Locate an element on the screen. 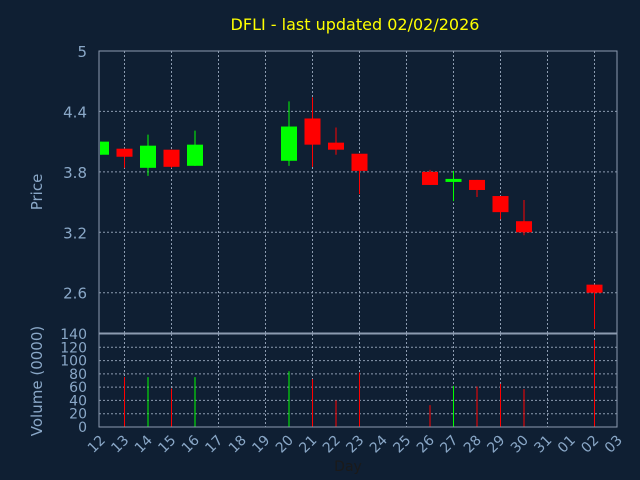 This screenshot has width=640, height=480. chart-title: DFLI - last updated 02/02/2026 is located at coordinates (355, 24).